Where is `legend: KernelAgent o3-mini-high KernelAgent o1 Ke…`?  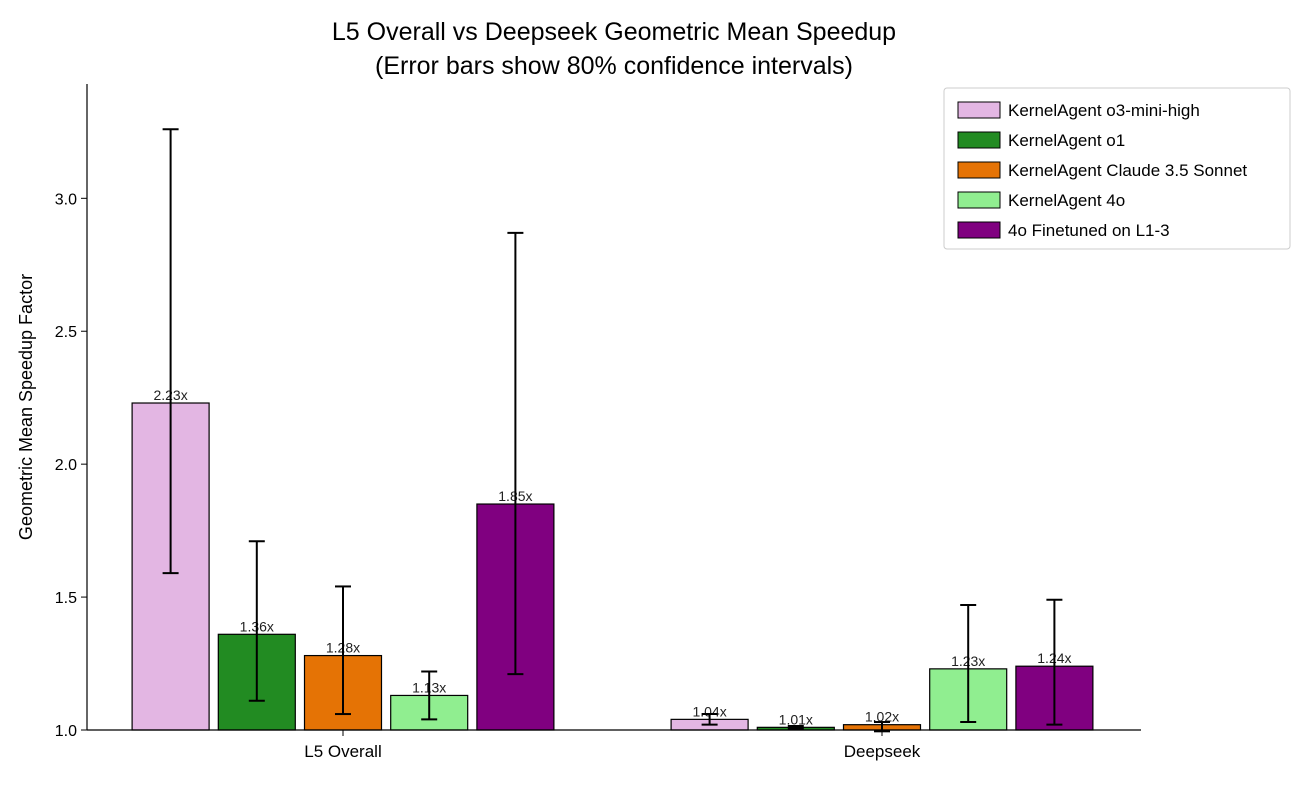 legend: KernelAgent o3-mini-high KernelAgent o1 Ke… is located at coordinates (1117, 168).